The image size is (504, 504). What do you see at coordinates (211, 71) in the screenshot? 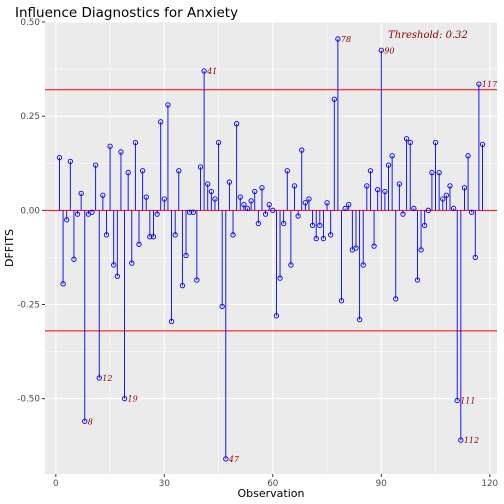
I see `point-label: 41` at bounding box center [211, 71].